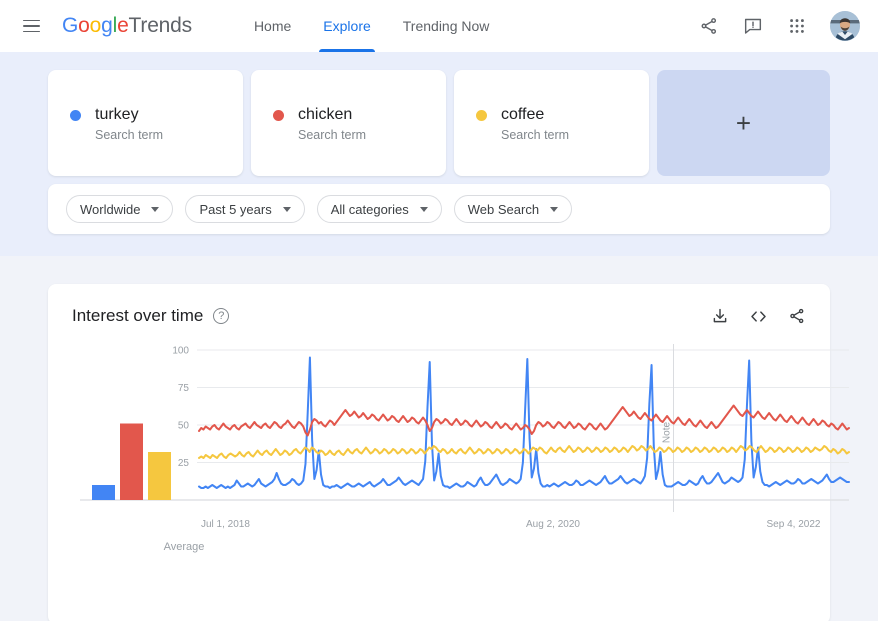 The image size is (878, 621). I want to click on category-filter: All categories, so click(379, 209).